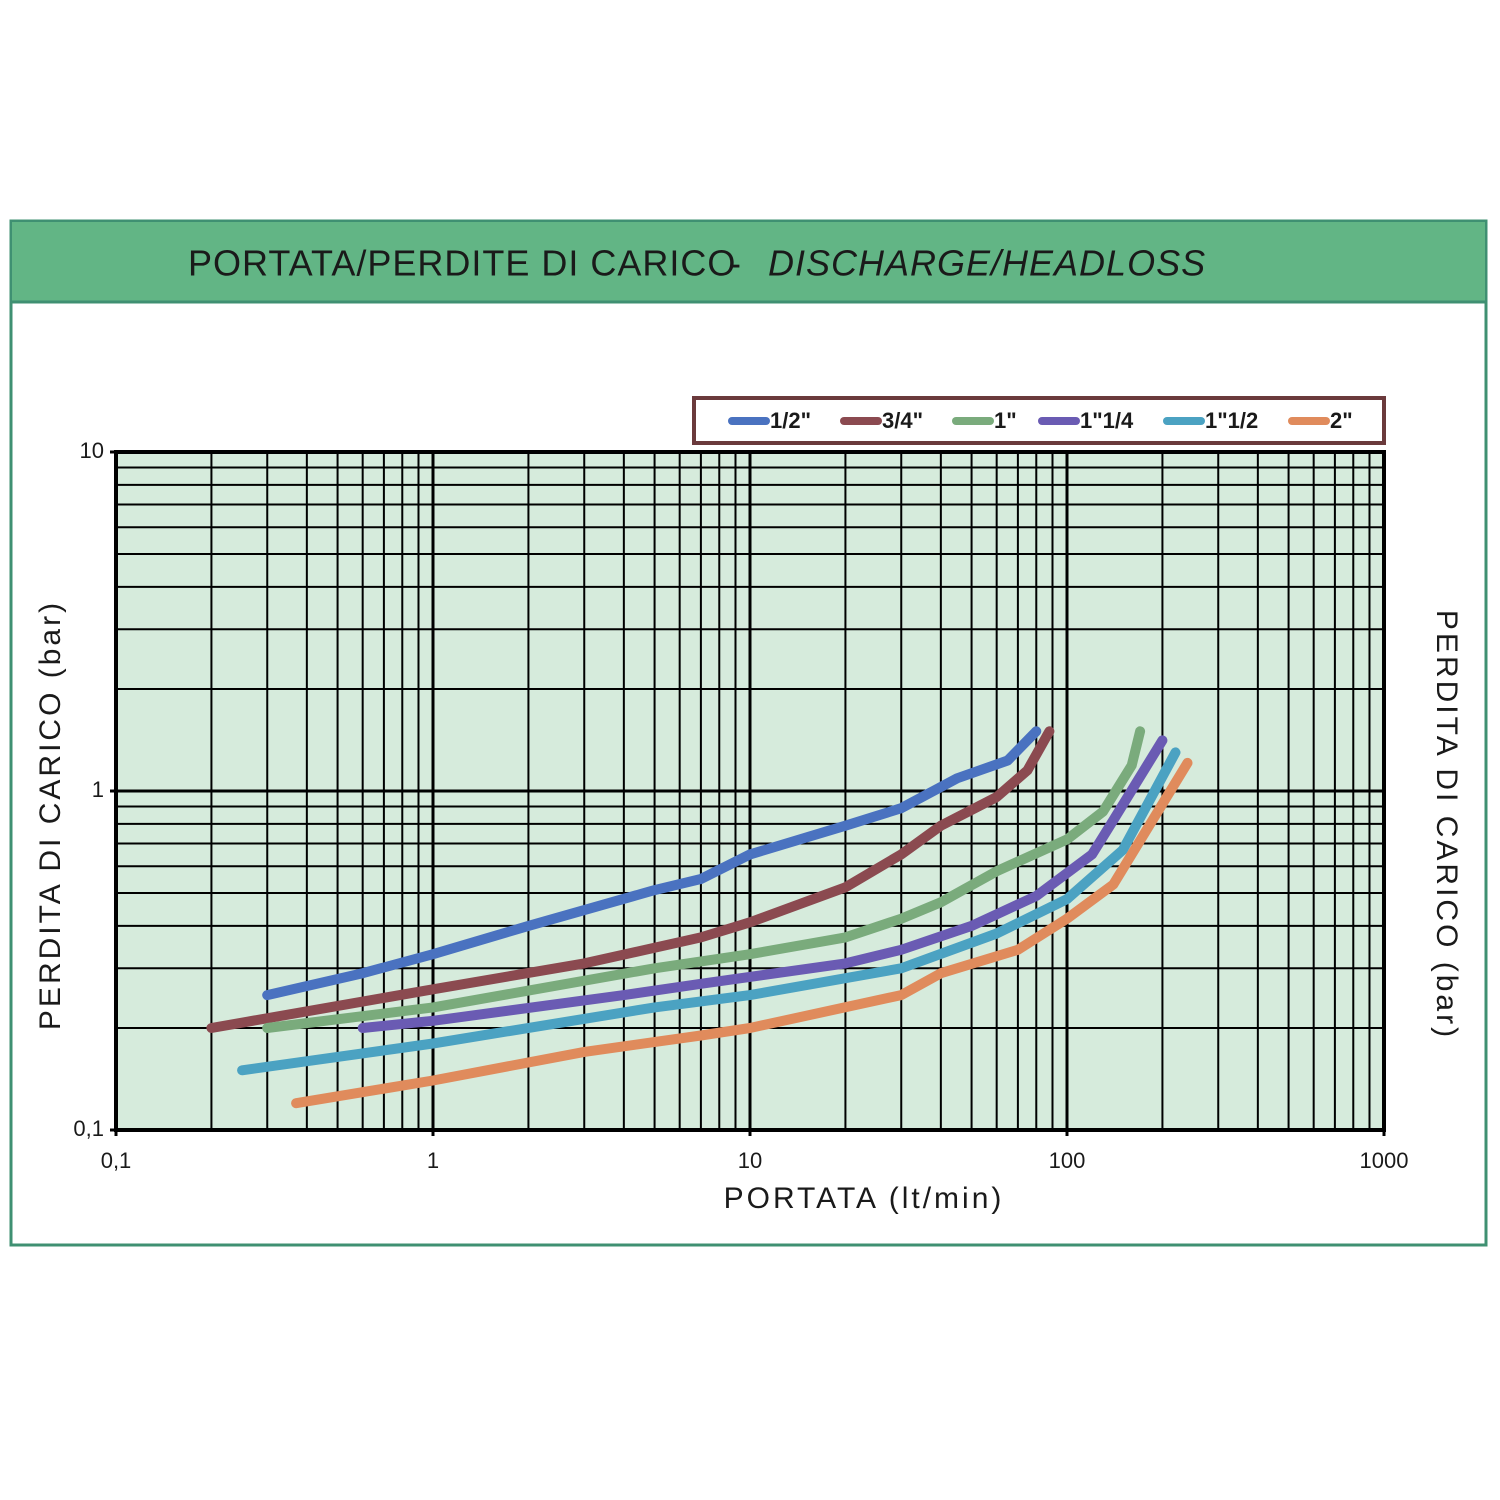 This screenshot has width=1500, height=1500. What do you see at coordinates (902, 420) in the screenshot?
I see `legend-label: 3/4"` at bounding box center [902, 420].